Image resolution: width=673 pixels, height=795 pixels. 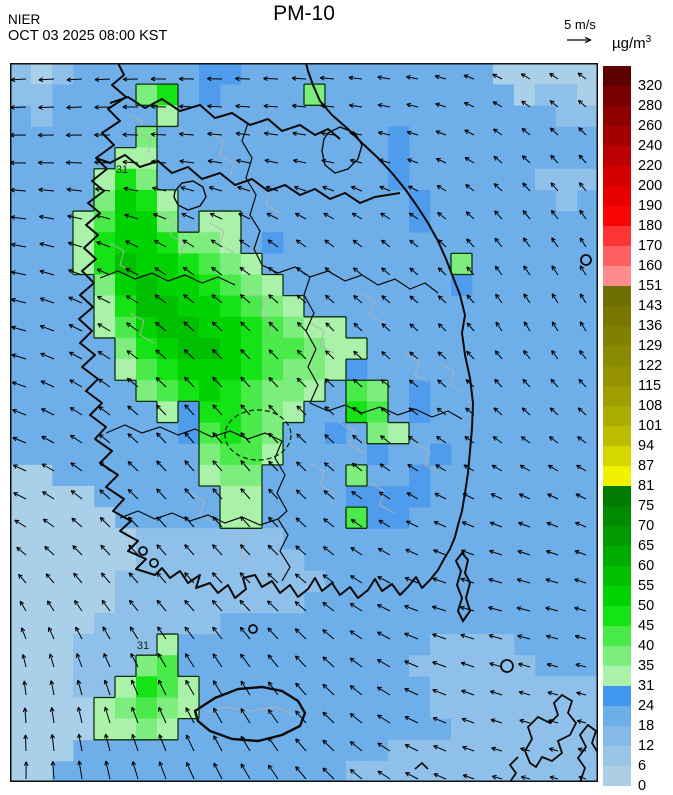 What do you see at coordinates (650, 346) in the screenshot?
I see `colorbar-tick-label: 129` at bounding box center [650, 346].